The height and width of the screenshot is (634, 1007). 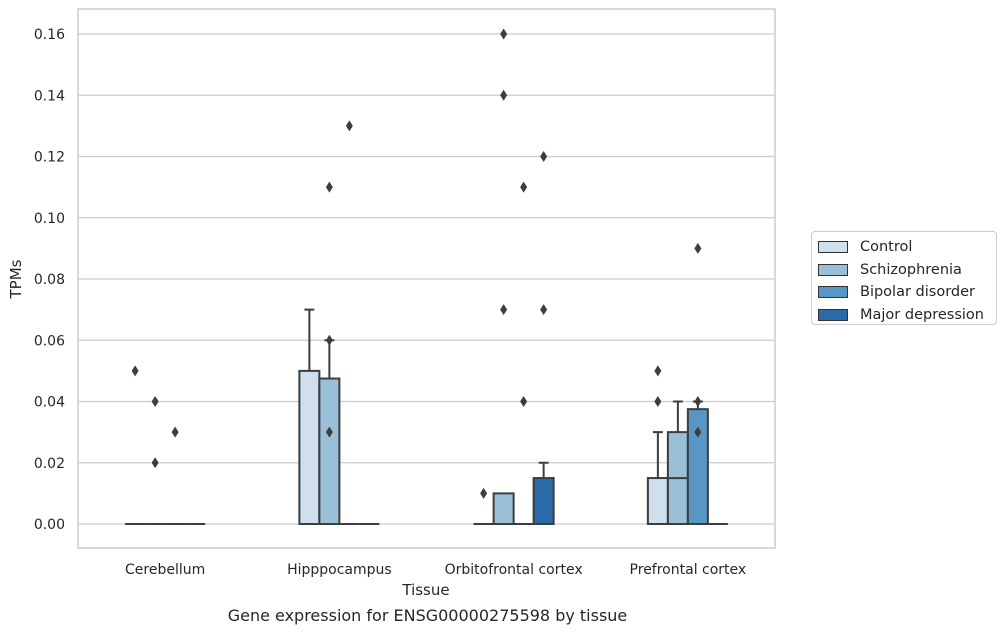 I want to click on legend-label-bipolar-disorder: Bipolar disorder, so click(x=917, y=292).